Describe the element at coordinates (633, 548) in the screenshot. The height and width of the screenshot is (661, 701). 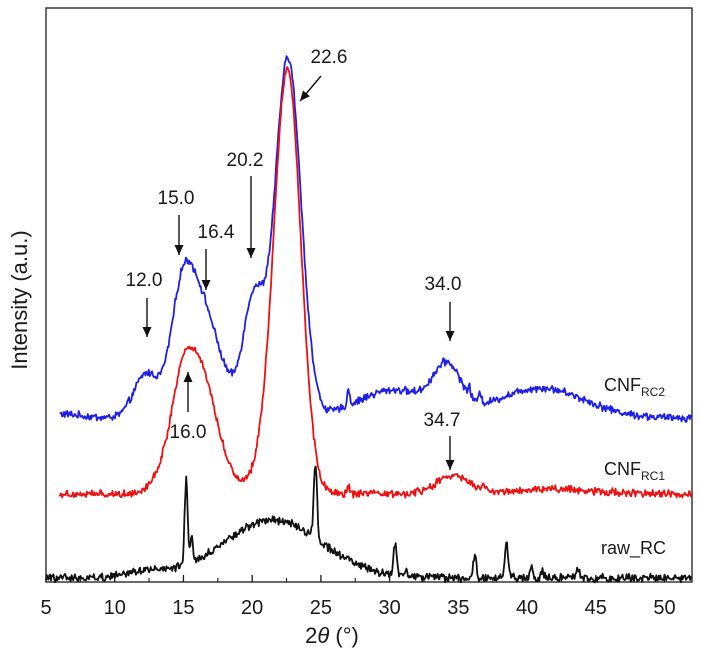
I see `series-label: raw_RC` at that location.